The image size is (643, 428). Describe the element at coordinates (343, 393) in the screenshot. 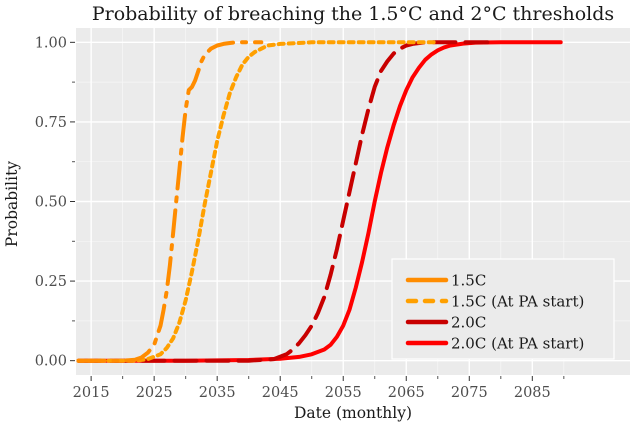

I see `x-tick-label: 2055` at that location.